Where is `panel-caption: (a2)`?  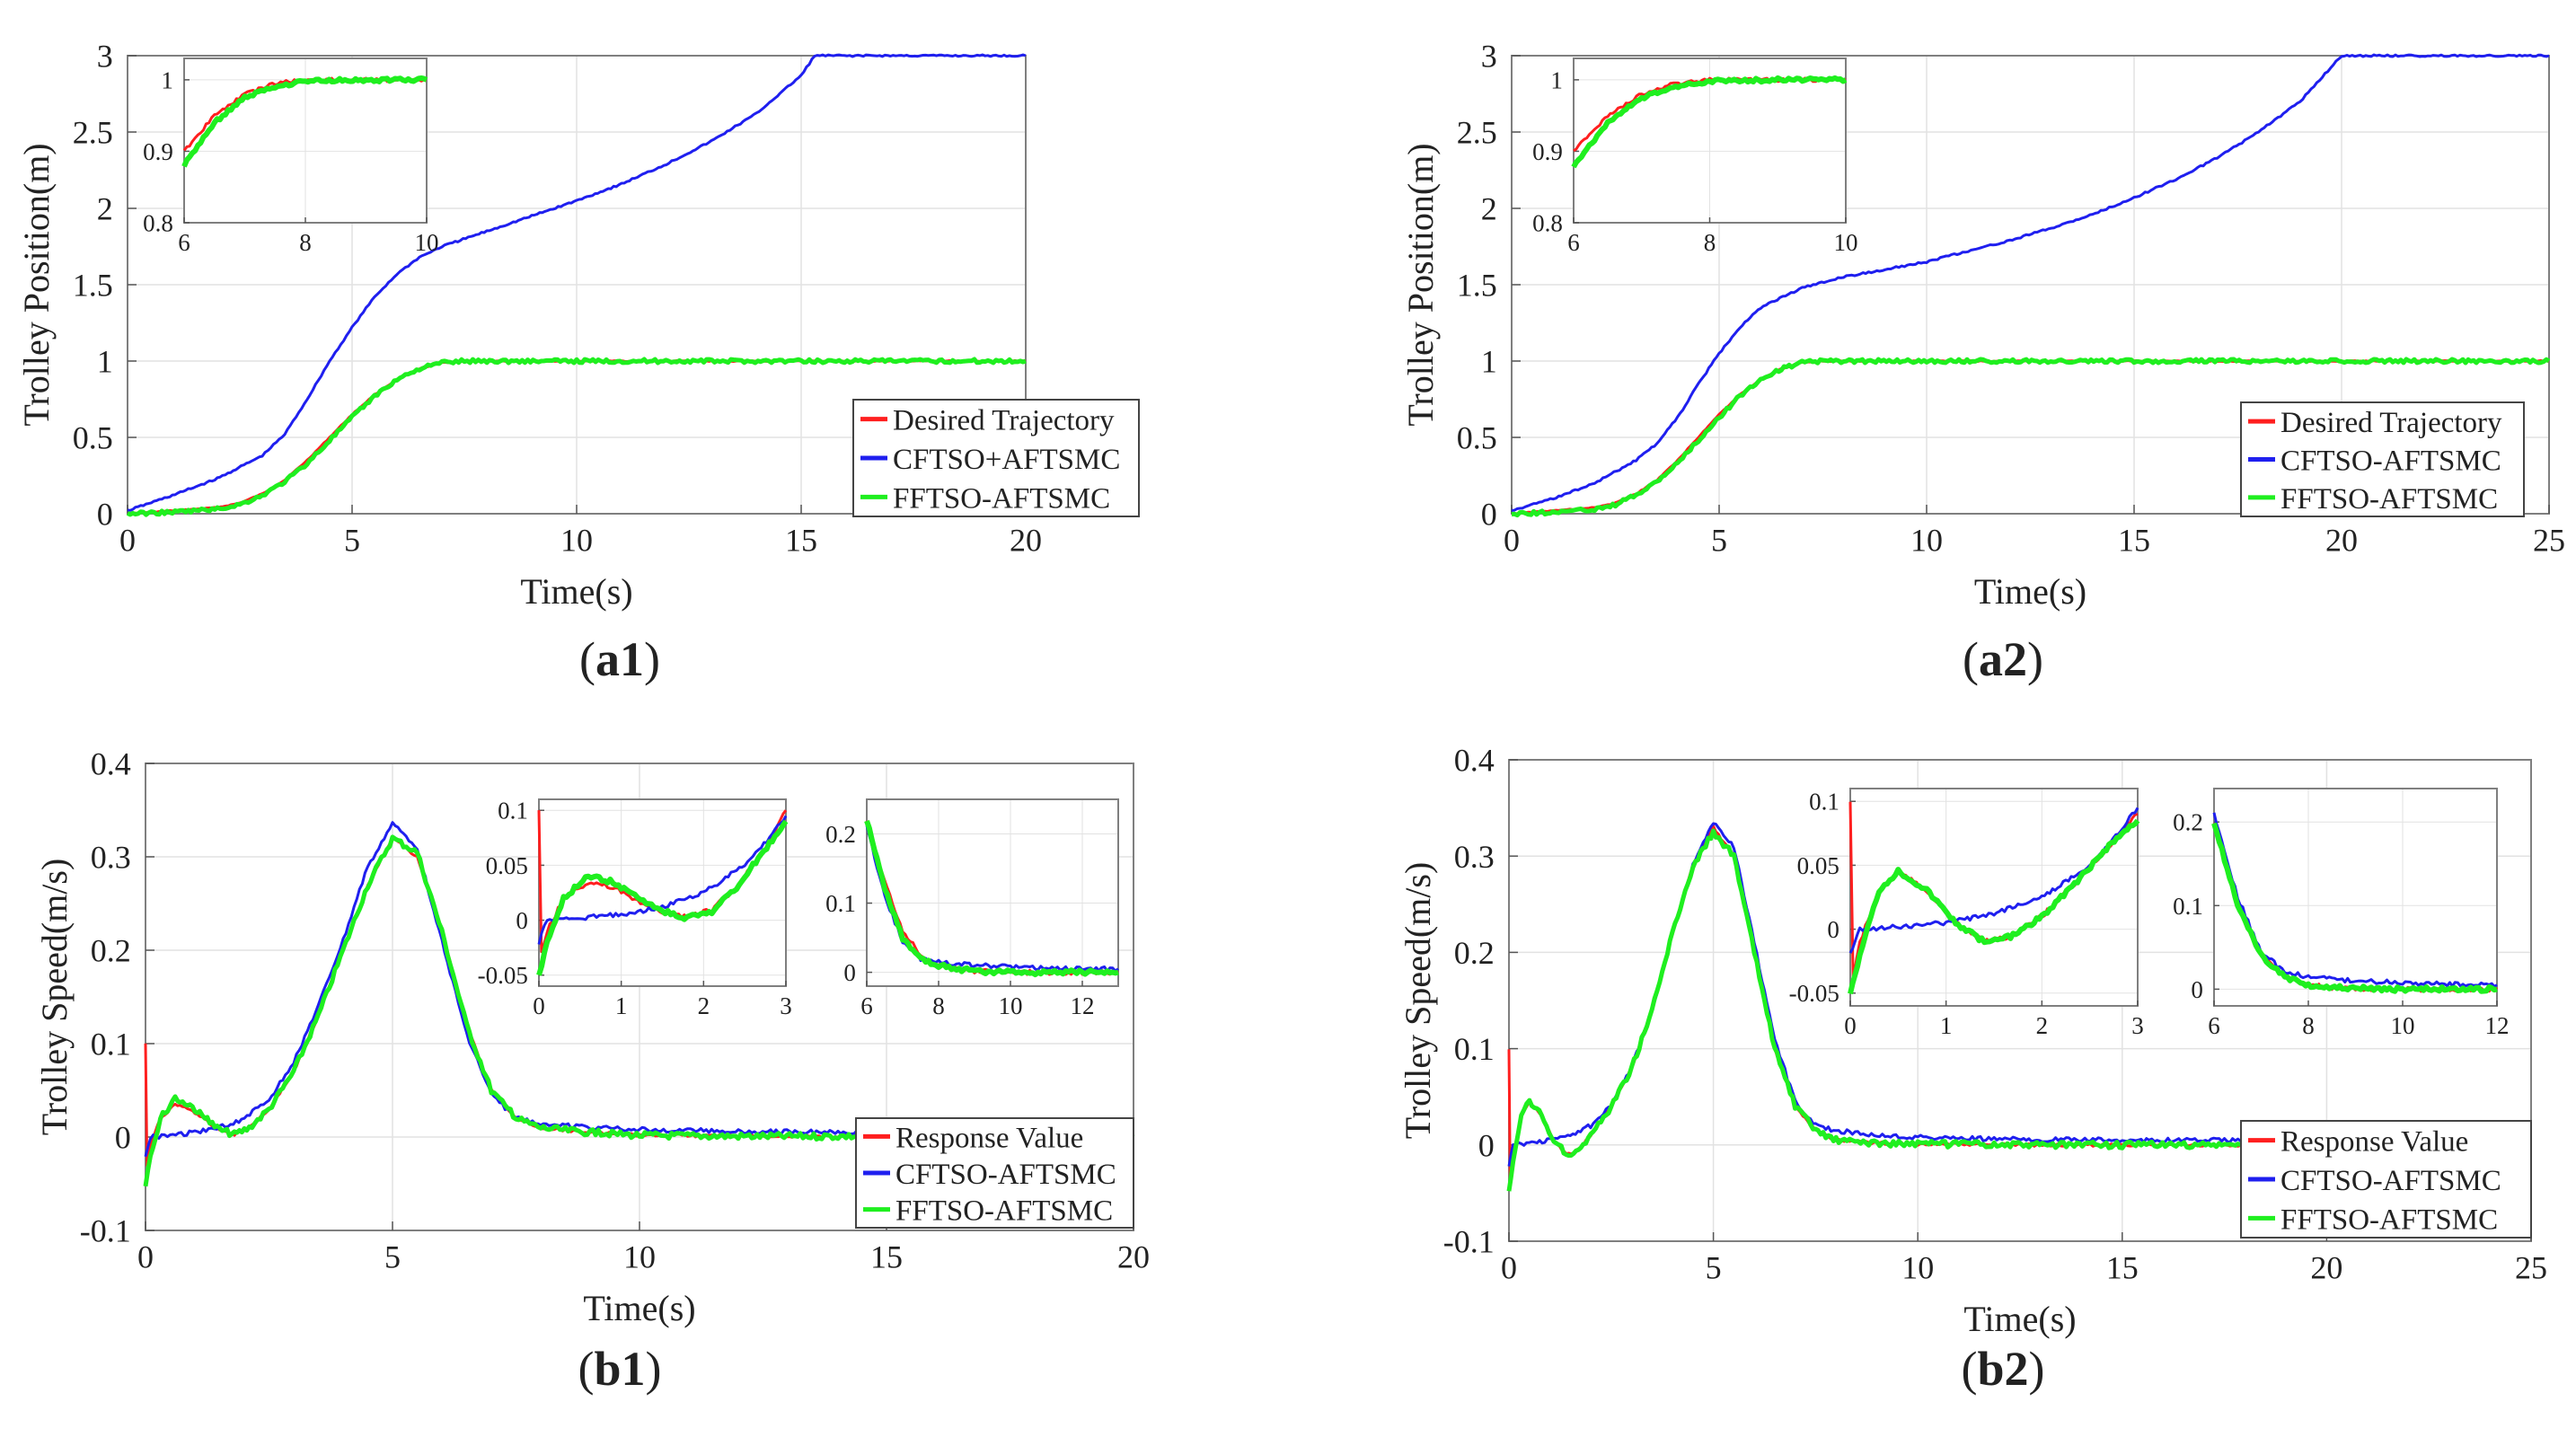 panel-caption: (a2) is located at coordinates (2003, 659).